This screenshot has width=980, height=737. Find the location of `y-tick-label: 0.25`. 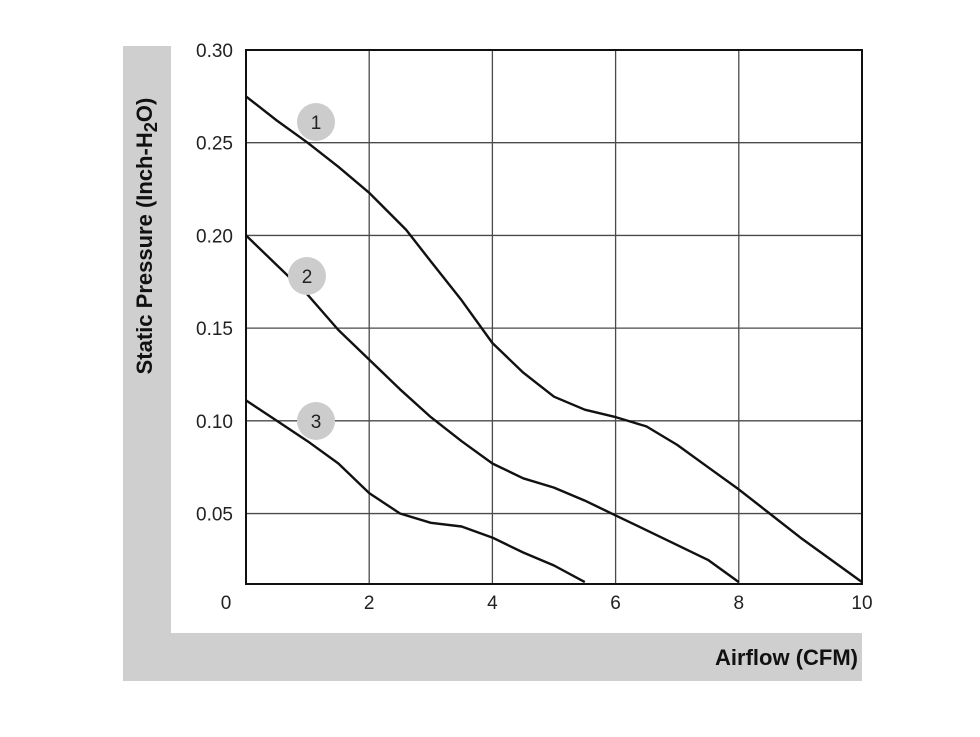

y-tick-label: 0.25 is located at coordinates (214, 144).